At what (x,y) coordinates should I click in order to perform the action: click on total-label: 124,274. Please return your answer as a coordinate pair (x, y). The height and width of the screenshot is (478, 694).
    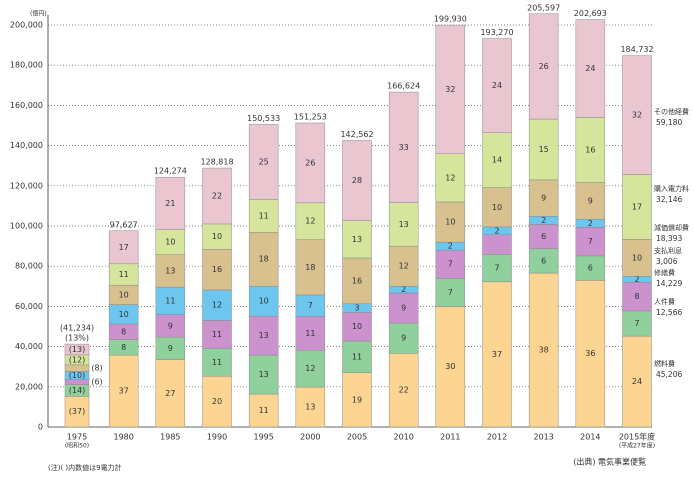
    Looking at the image, I should click on (170, 171).